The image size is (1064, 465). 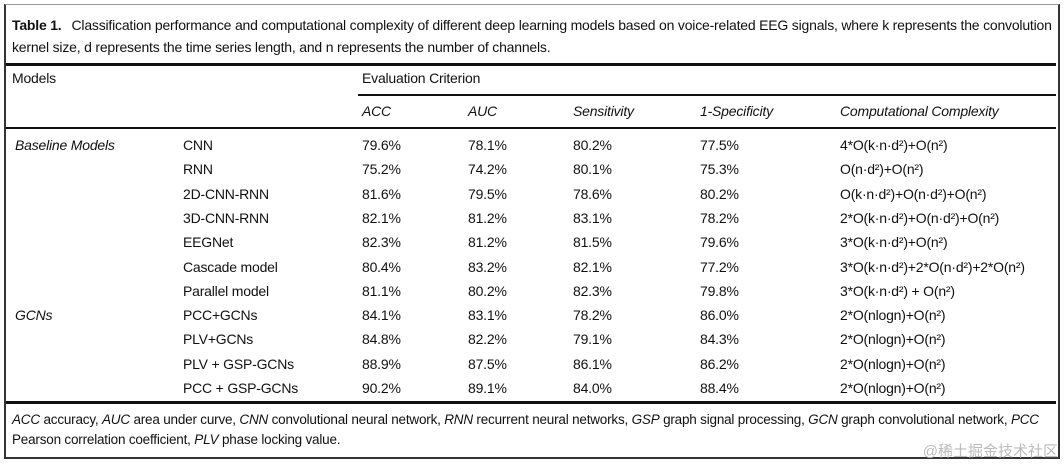 I want to click on watermark: @稀土掘金技术社区, so click(x=990, y=451).